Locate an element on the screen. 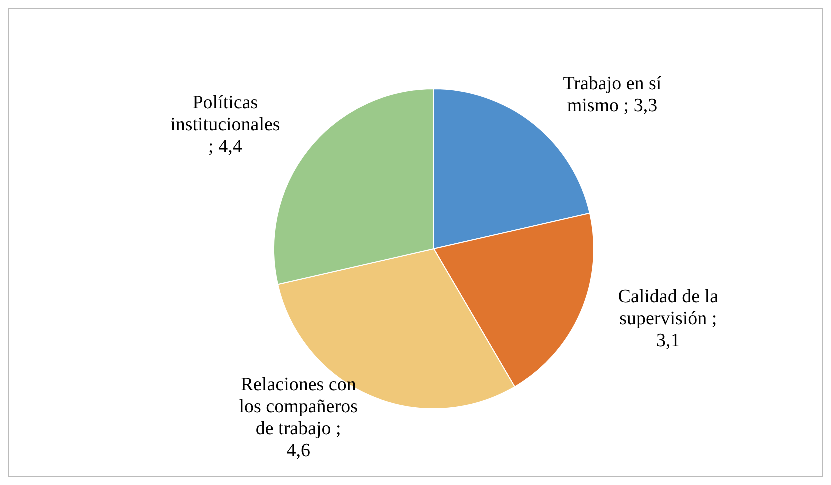  slice-label: Políticas institucionales is located at coordinates (225, 114).